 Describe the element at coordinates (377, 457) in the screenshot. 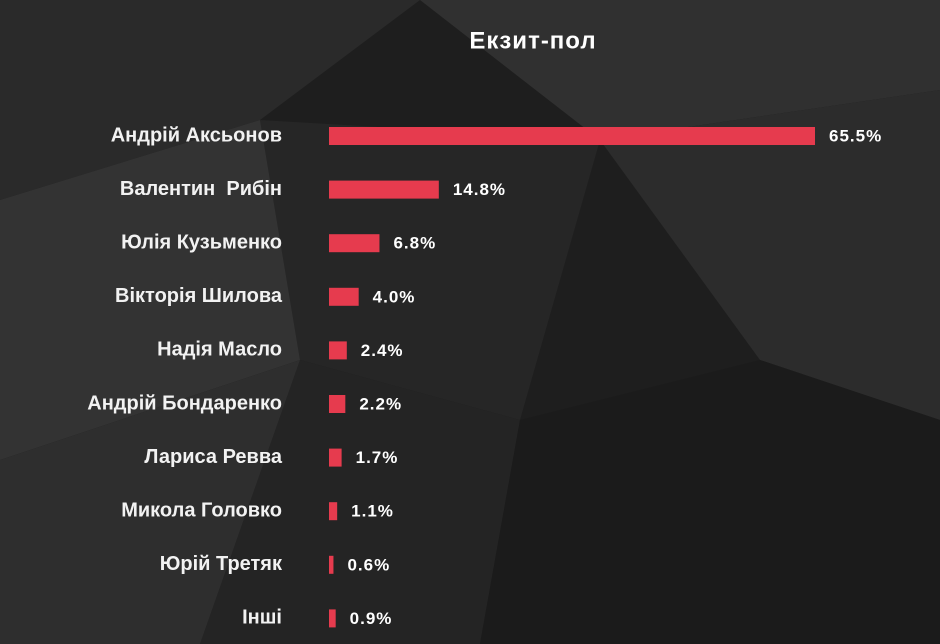

I see `value-label: 1.7%` at that location.